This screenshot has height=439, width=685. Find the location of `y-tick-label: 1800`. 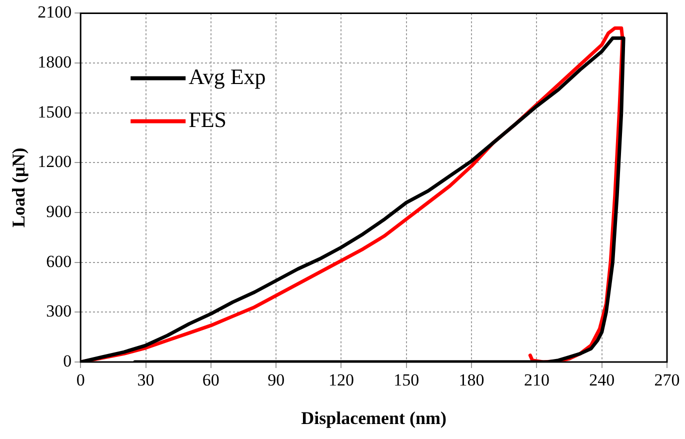

y-tick-label: 1800 is located at coordinates (55, 62).